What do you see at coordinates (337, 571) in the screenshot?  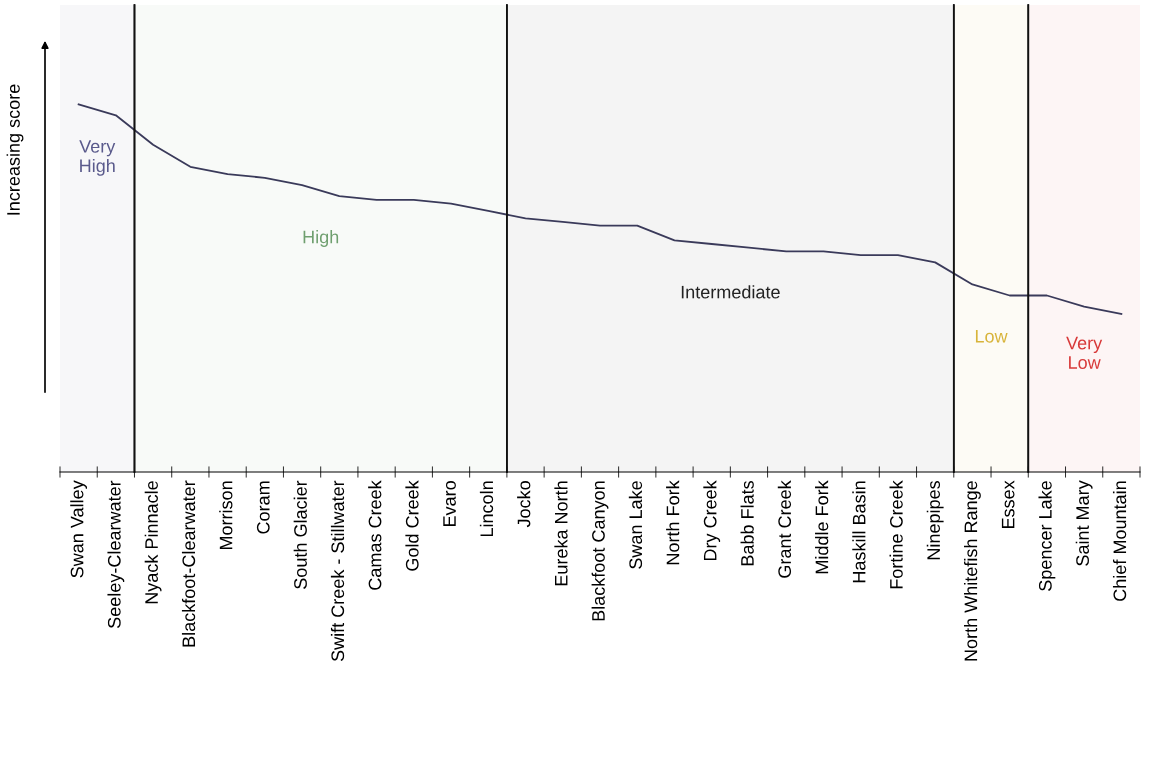 I see `x-tick-label: Swift Creek - Stillwater` at bounding box center [337, 571].